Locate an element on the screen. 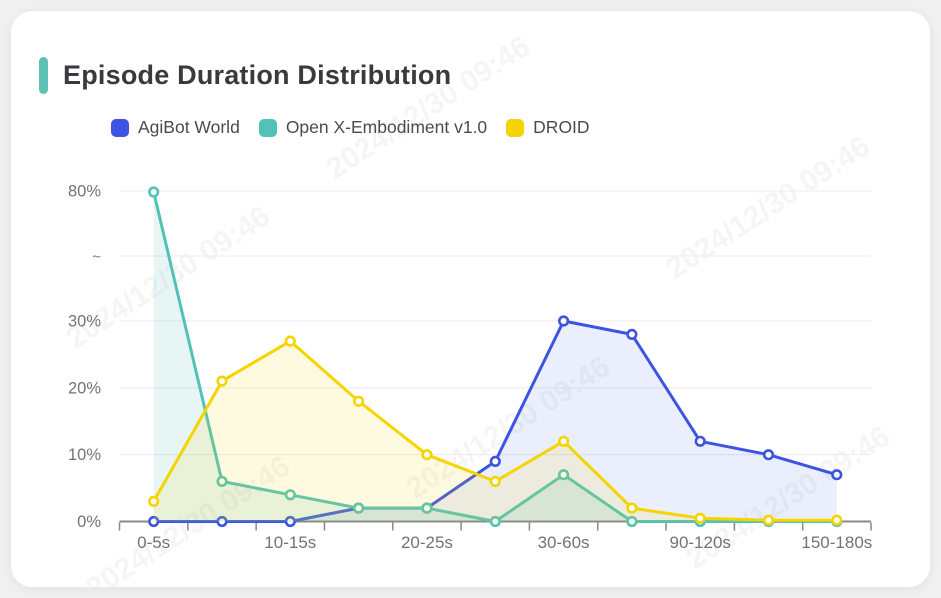 The height and width of the screenshot is (598, 941). y-axis-tick-label: 10% is located at coordinates (84, 455).